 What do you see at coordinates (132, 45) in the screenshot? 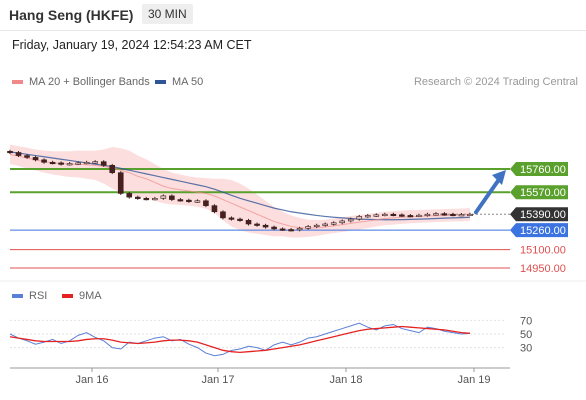
I see `timestamp: Friday, January 19, 2024 12:54:23 AM CET` at bounding box center [132, 45].